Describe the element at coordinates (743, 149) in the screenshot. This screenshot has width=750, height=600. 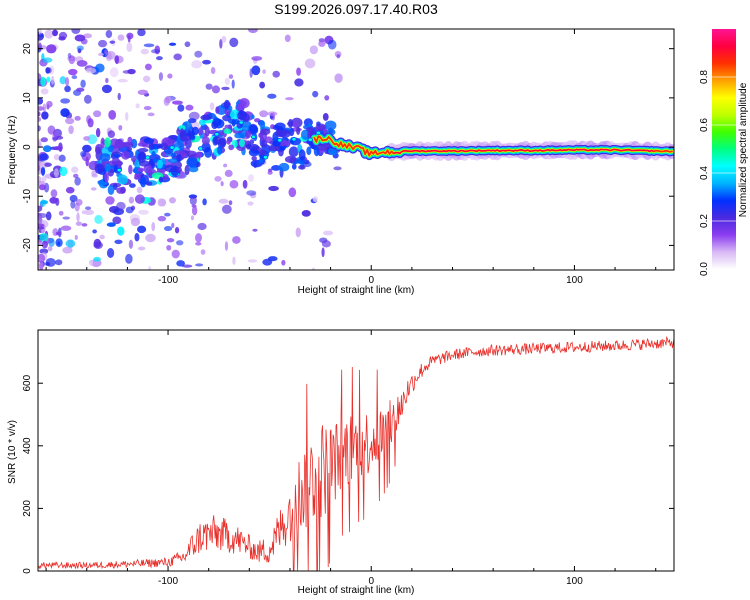
I see `colorbar-label: Normalized spectral amplitude` at that location.